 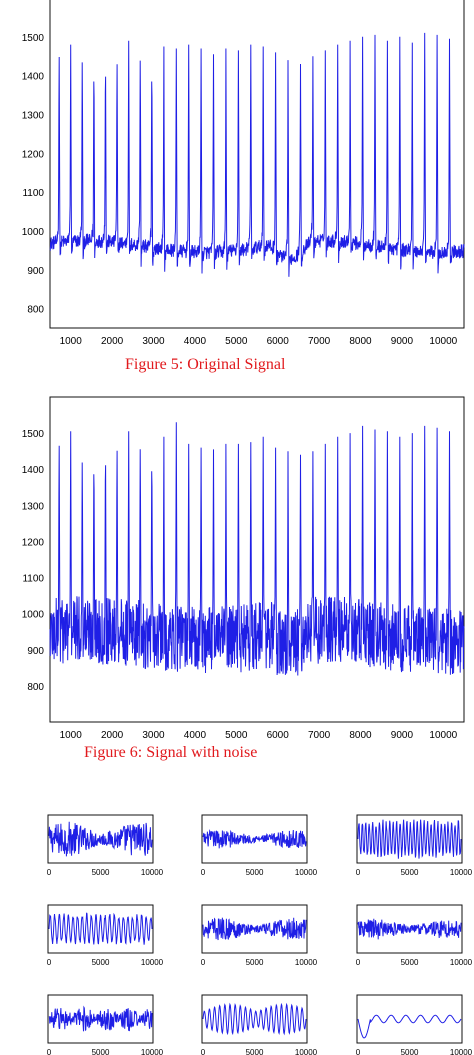 I want to click on subplot-frame, so click(x=100, y=929).